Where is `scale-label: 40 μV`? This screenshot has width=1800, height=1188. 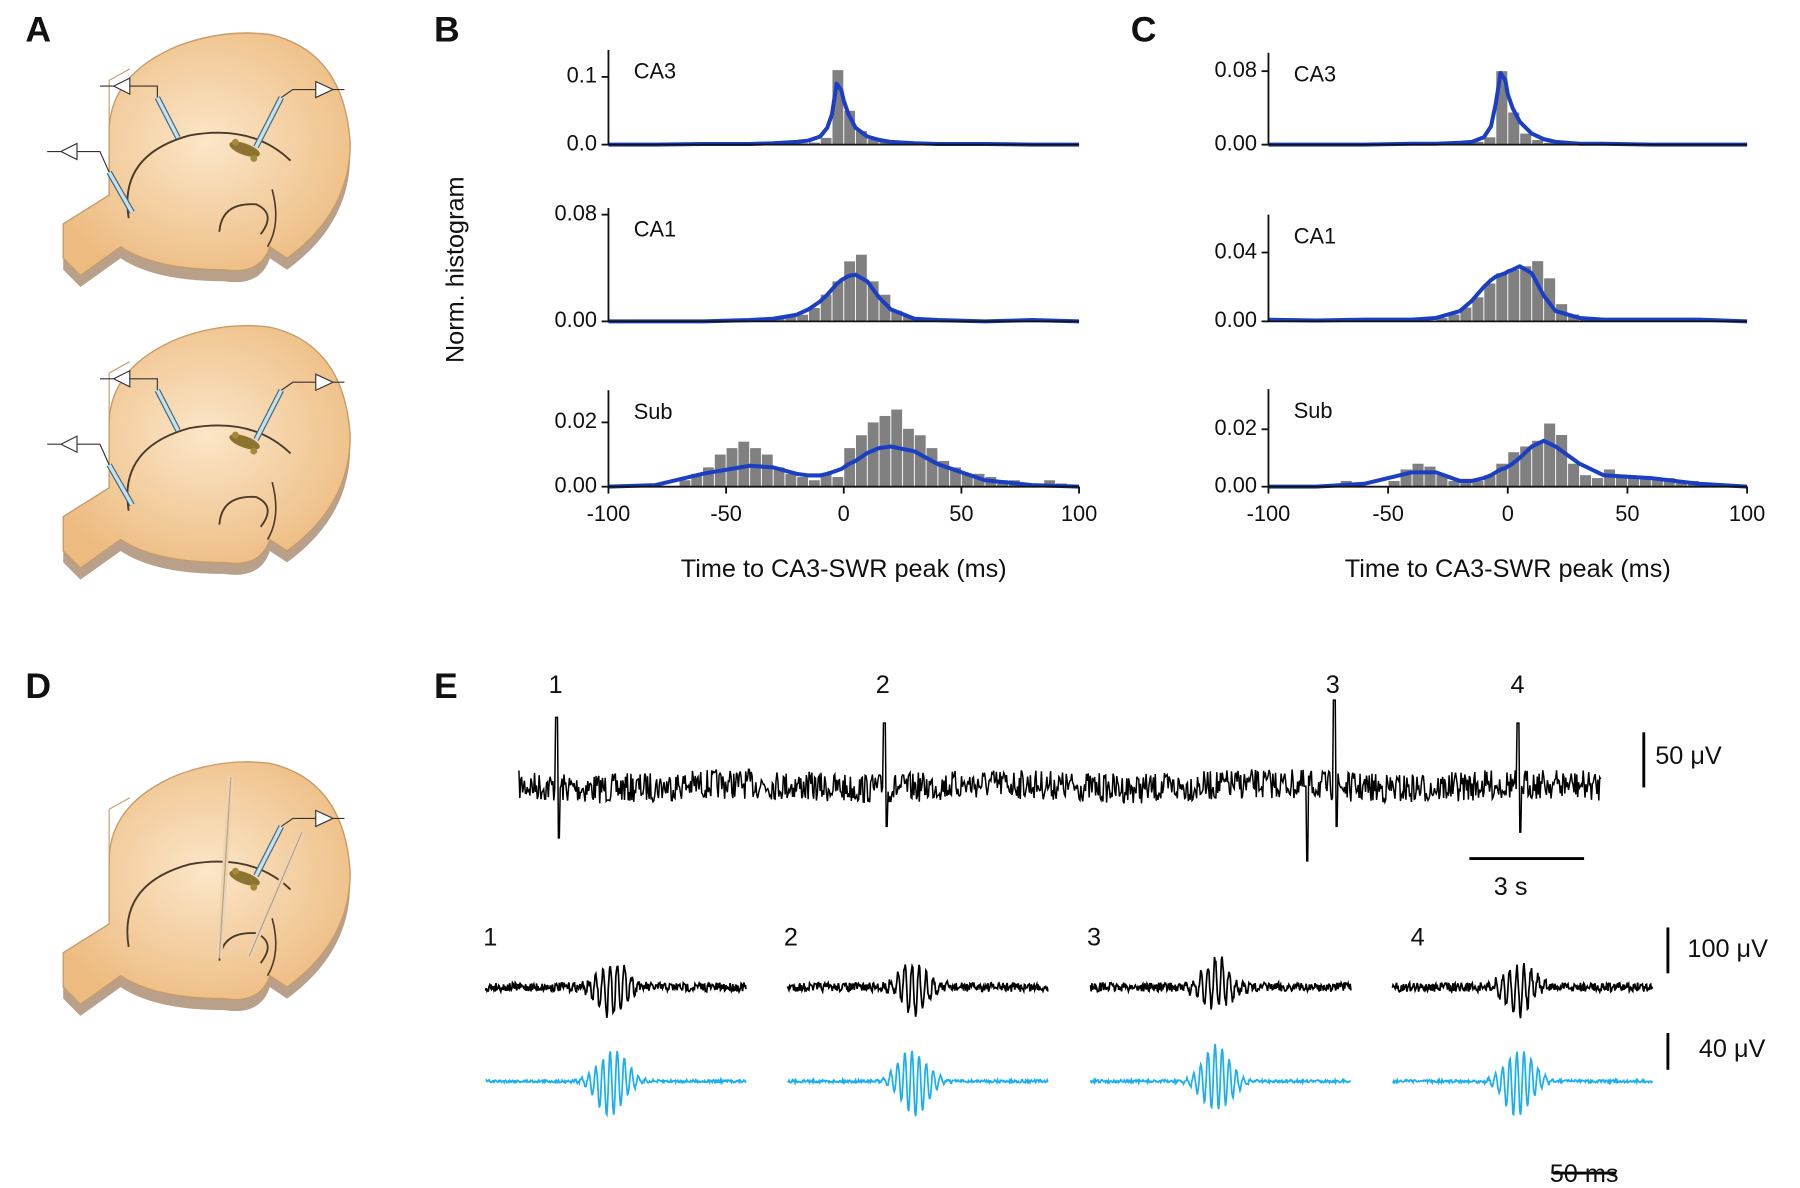
scale-label: 40 μV is located at coordinates (1732, 1049).